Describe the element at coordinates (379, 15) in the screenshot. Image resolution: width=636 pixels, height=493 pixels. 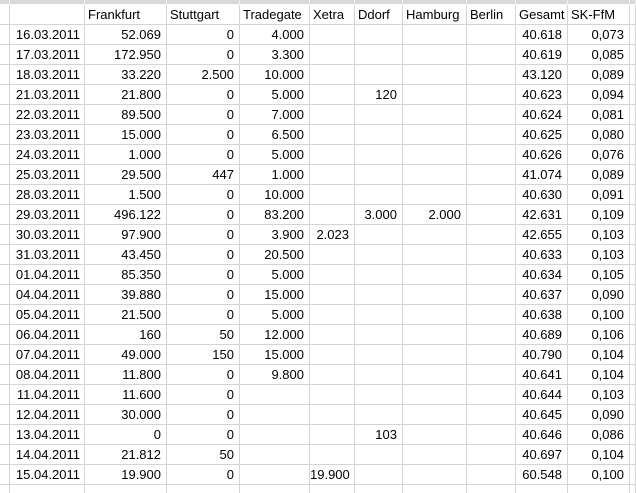
I see `column-header-ddorf: Ddorf` at that location.